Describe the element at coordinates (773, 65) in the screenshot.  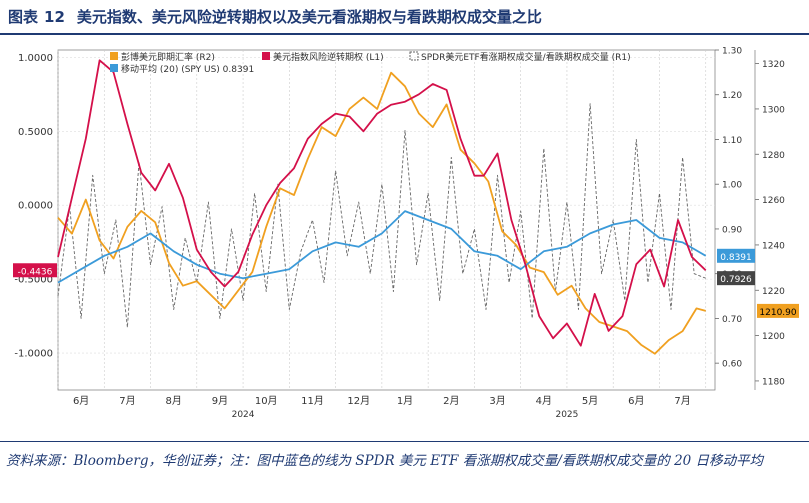
I see `right-axis2-tick-label: 1320` at that location.